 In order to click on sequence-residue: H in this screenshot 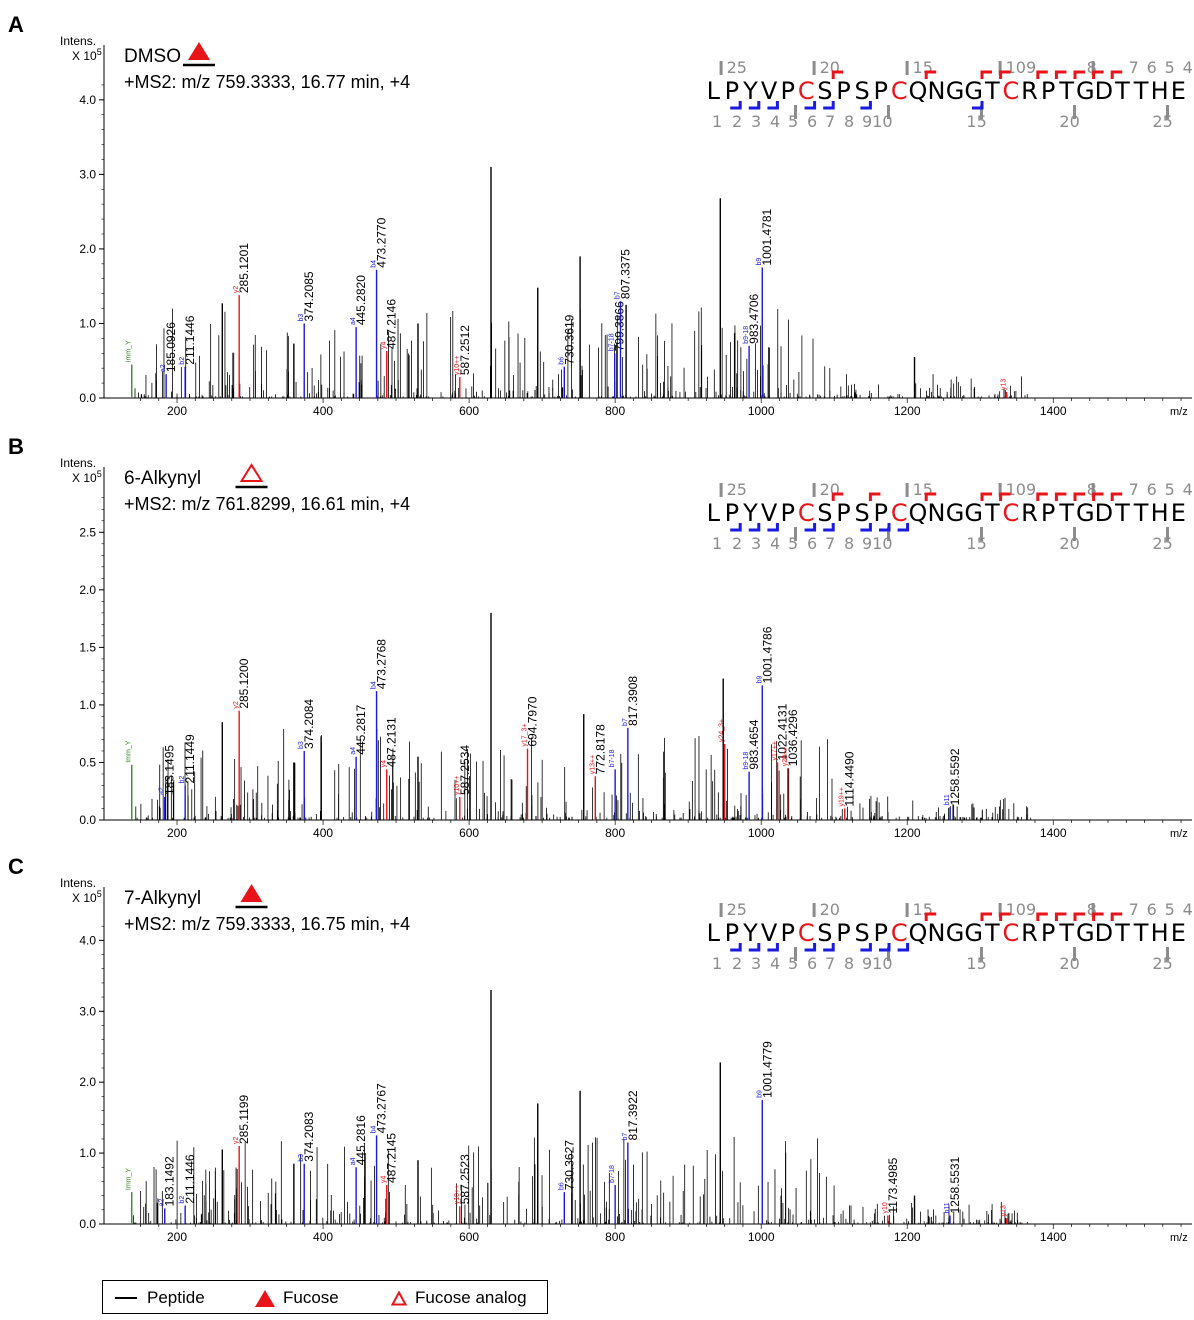, I will do `click(1160, 91)`.